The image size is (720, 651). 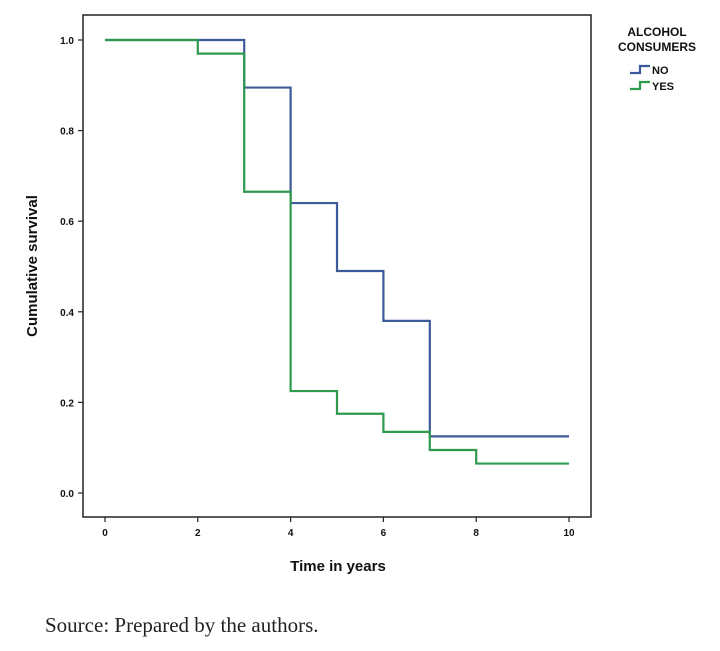 What do you see at coordinates (198, 533) in the screenshot?
I see `x-tick-label: 2` at bounding box center [198, 533].